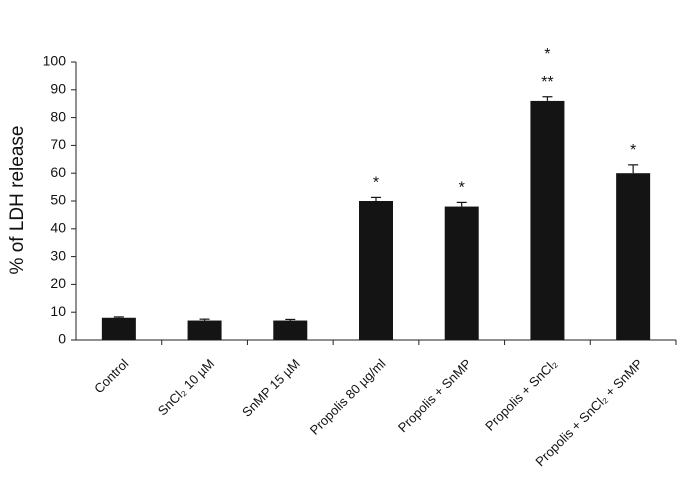 The height and width of the screenshot is (477, 700). What do you see at coordinates (186, 387) in the screenshot?
I see `x-tick-label: SnCl₂ 10 µM` at bounding box center [186, 387].